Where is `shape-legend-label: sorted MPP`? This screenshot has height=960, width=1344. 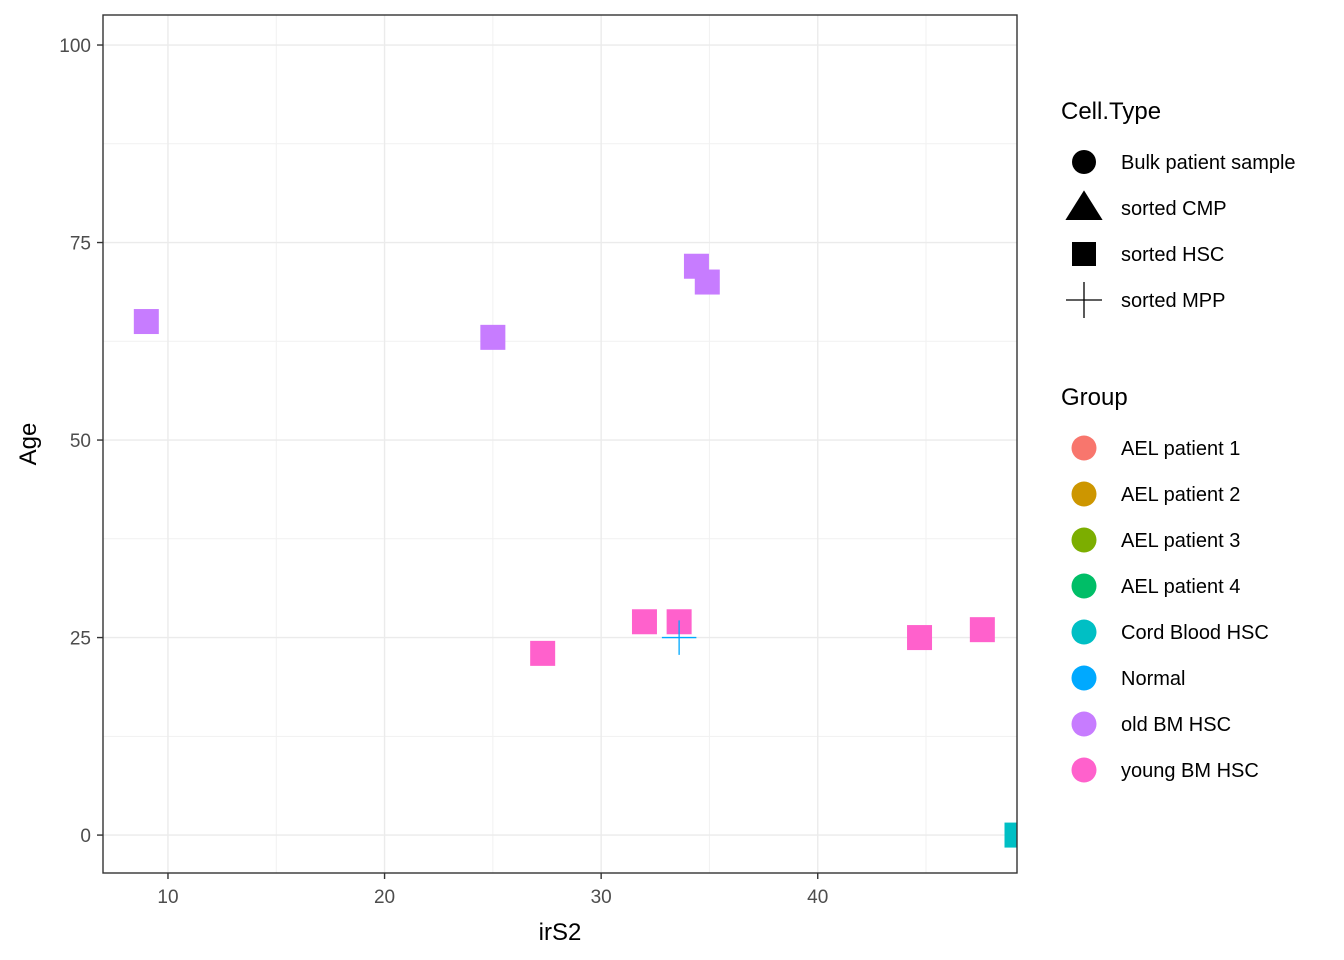 shape-legend-label: sorted MPP is located at coordinates (1173, 301).